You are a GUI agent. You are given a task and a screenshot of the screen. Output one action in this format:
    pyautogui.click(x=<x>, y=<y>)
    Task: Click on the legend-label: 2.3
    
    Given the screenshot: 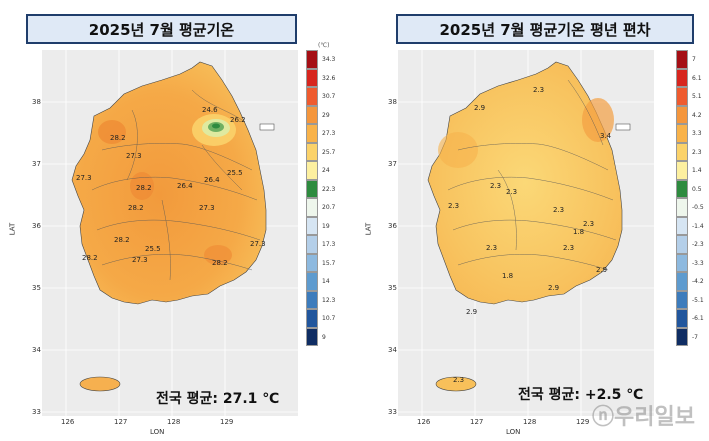 What is the action you would take?
    pyautogui.click(x=697, y=152)
    